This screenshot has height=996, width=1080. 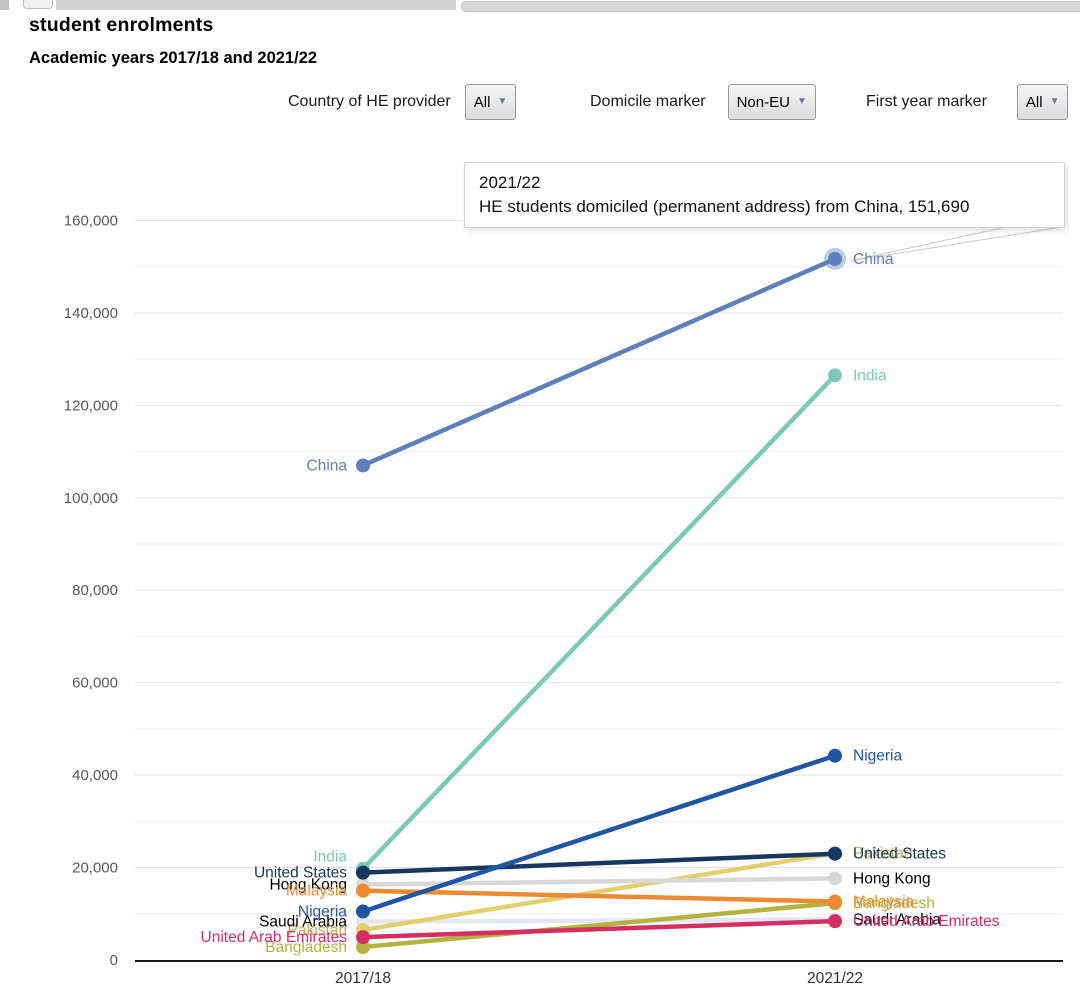 What do you see at coordinates (256, 5) in the screenshot?
I see `chrome-bar` at bounding box center [256, 5].